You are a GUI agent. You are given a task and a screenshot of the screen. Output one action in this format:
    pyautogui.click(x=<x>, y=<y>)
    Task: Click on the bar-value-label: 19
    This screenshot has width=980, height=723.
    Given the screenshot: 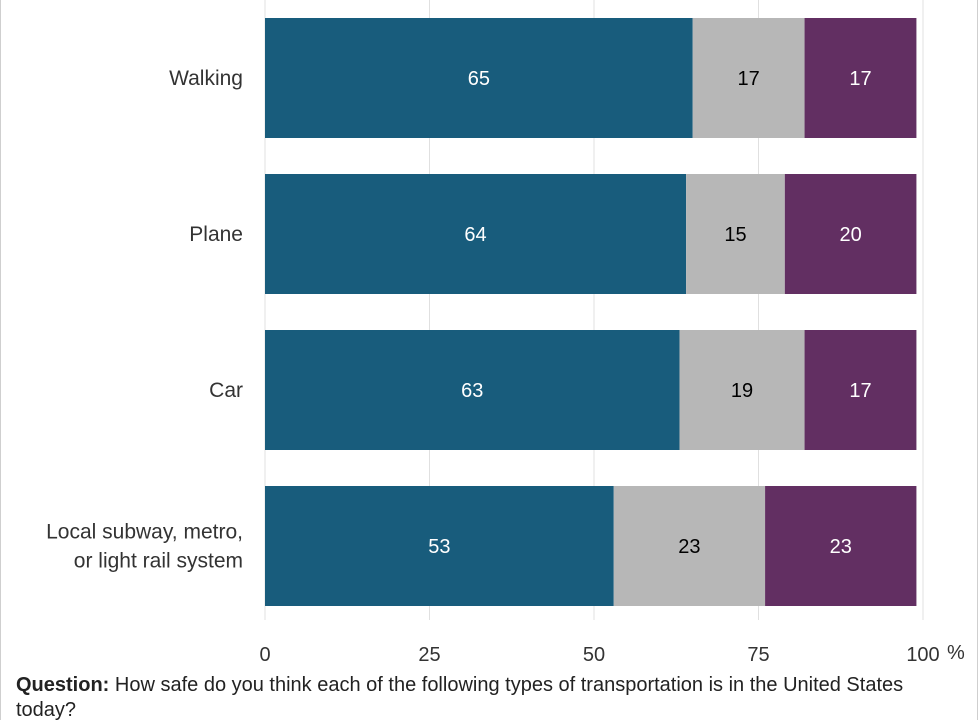 What is the action you would take?
    pyautogui.click(x=742, y=391)
    